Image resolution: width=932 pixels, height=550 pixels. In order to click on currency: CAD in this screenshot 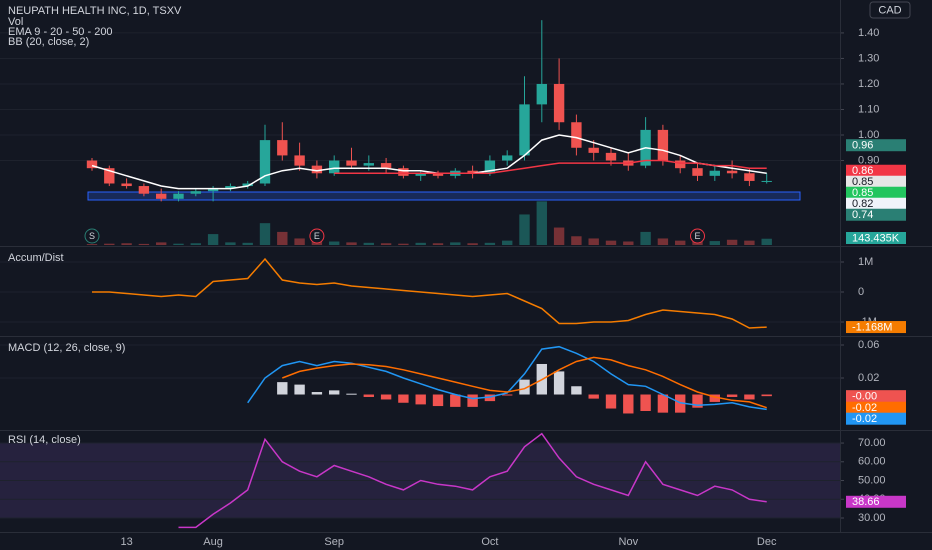, I will do `click(889, 10)`.